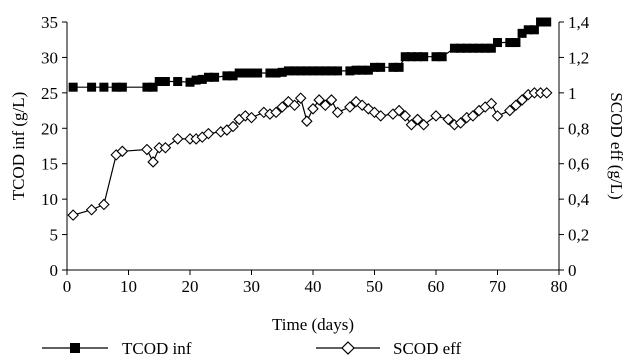 This screenshot has height=358, width=626. I want to click on y-left-tick-label: 25, so click(49, 93).